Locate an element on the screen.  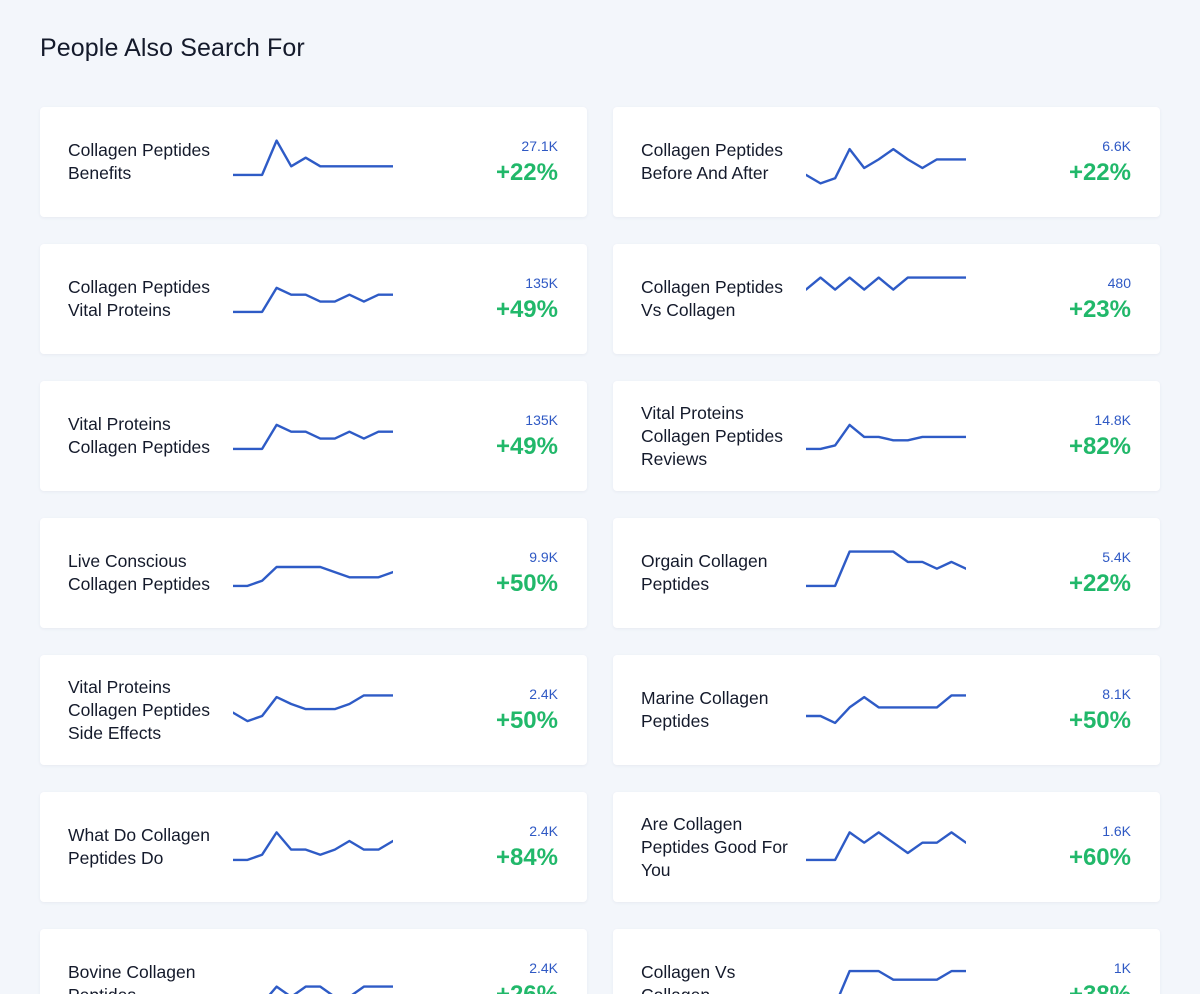
search-card: Collagen Vs Collagen 1K +38% is located at coordinates (886, 961).